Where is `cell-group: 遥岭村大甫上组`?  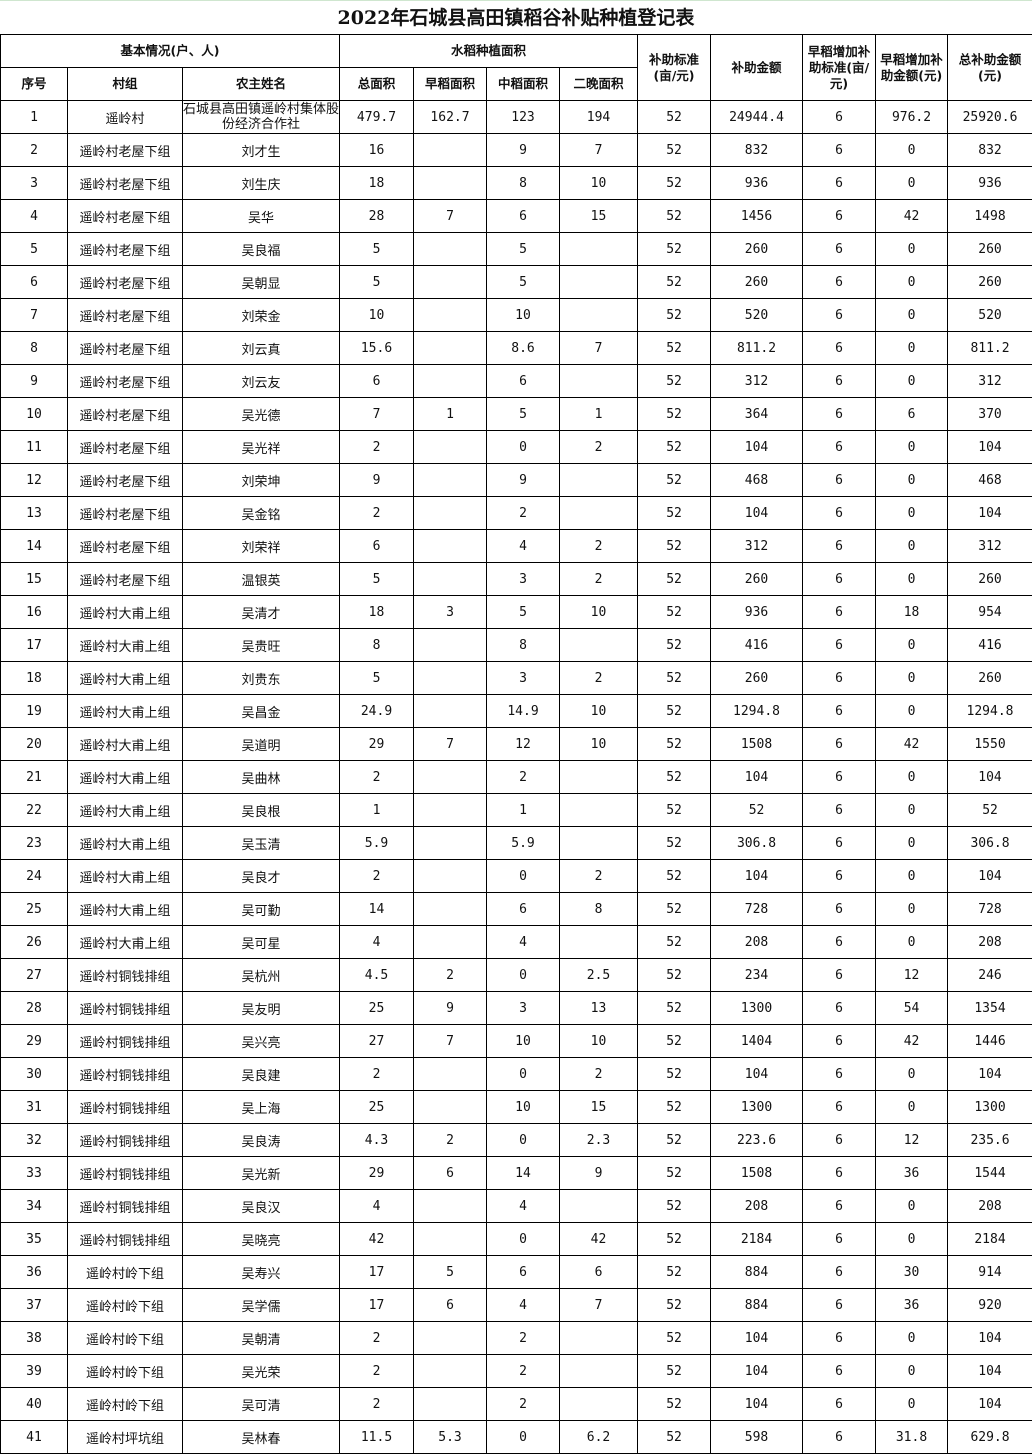
cell-group: 遥岭村大甫上组 is located at coordinates (125, 810).